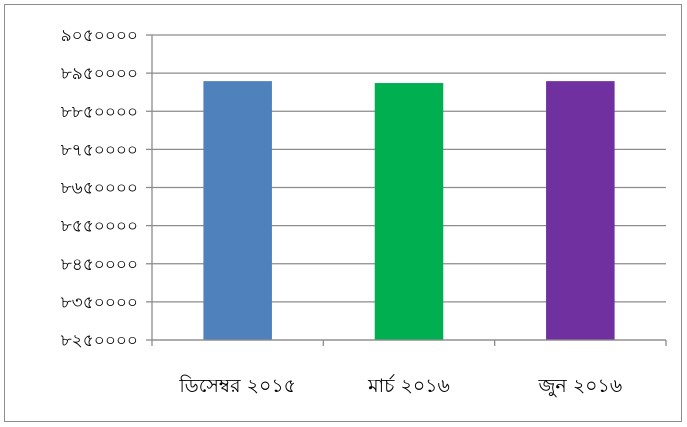  What do you see at coordinates (99, 112) in the screenshot?
I see `y-tick-label: ৮৮৫০০০০` at bounding box center [99, 112].